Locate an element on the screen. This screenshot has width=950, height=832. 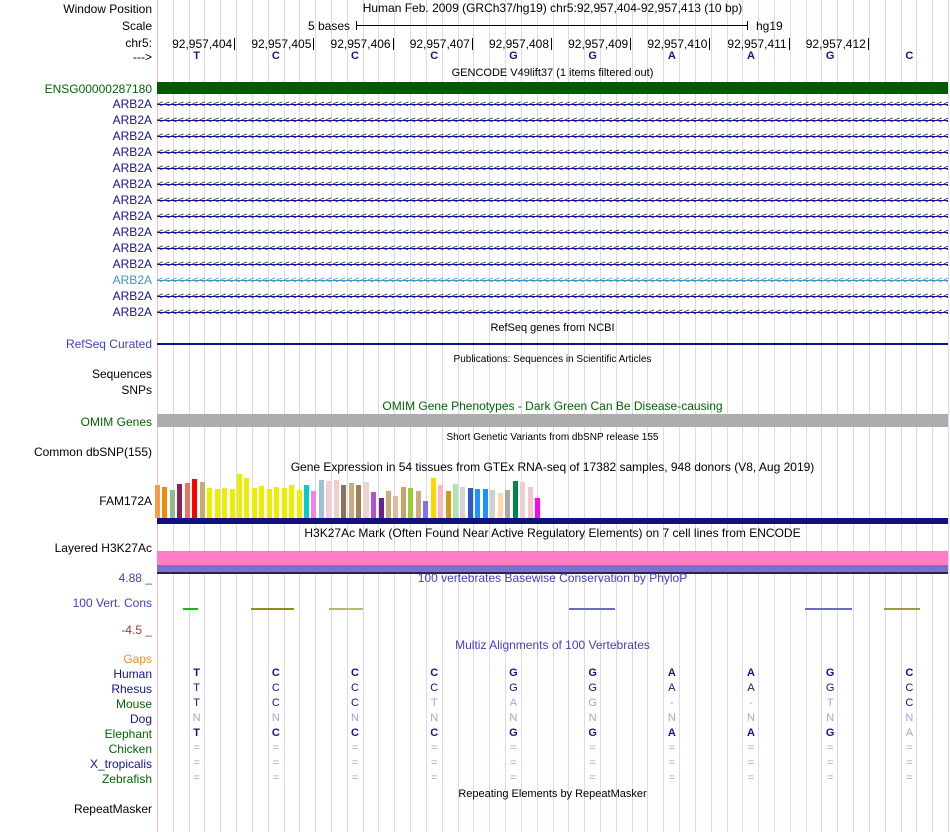
omim-genes-bar is located at coordinates (552, 420).